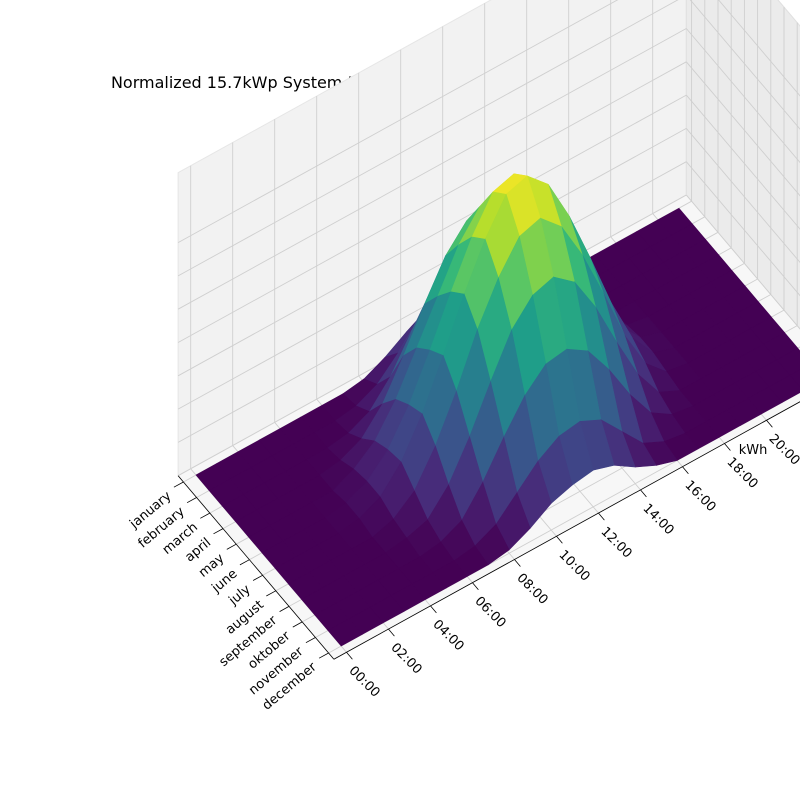 The image size is (800, 800). What do you see at coordinates (490, 612) in the screenshot?
I see `hour-tick-label: 06:00` at bounding box center [490, 612].